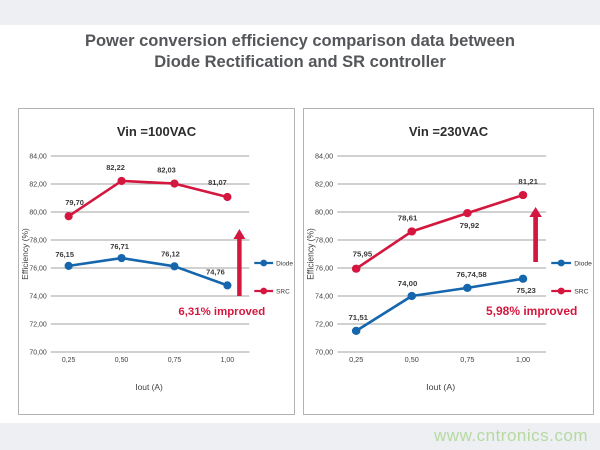 The image size is (600, 450). Describe the element at coordinates (115, 167) in the screenshot. I see `data-point-label: 82,22` at that location.